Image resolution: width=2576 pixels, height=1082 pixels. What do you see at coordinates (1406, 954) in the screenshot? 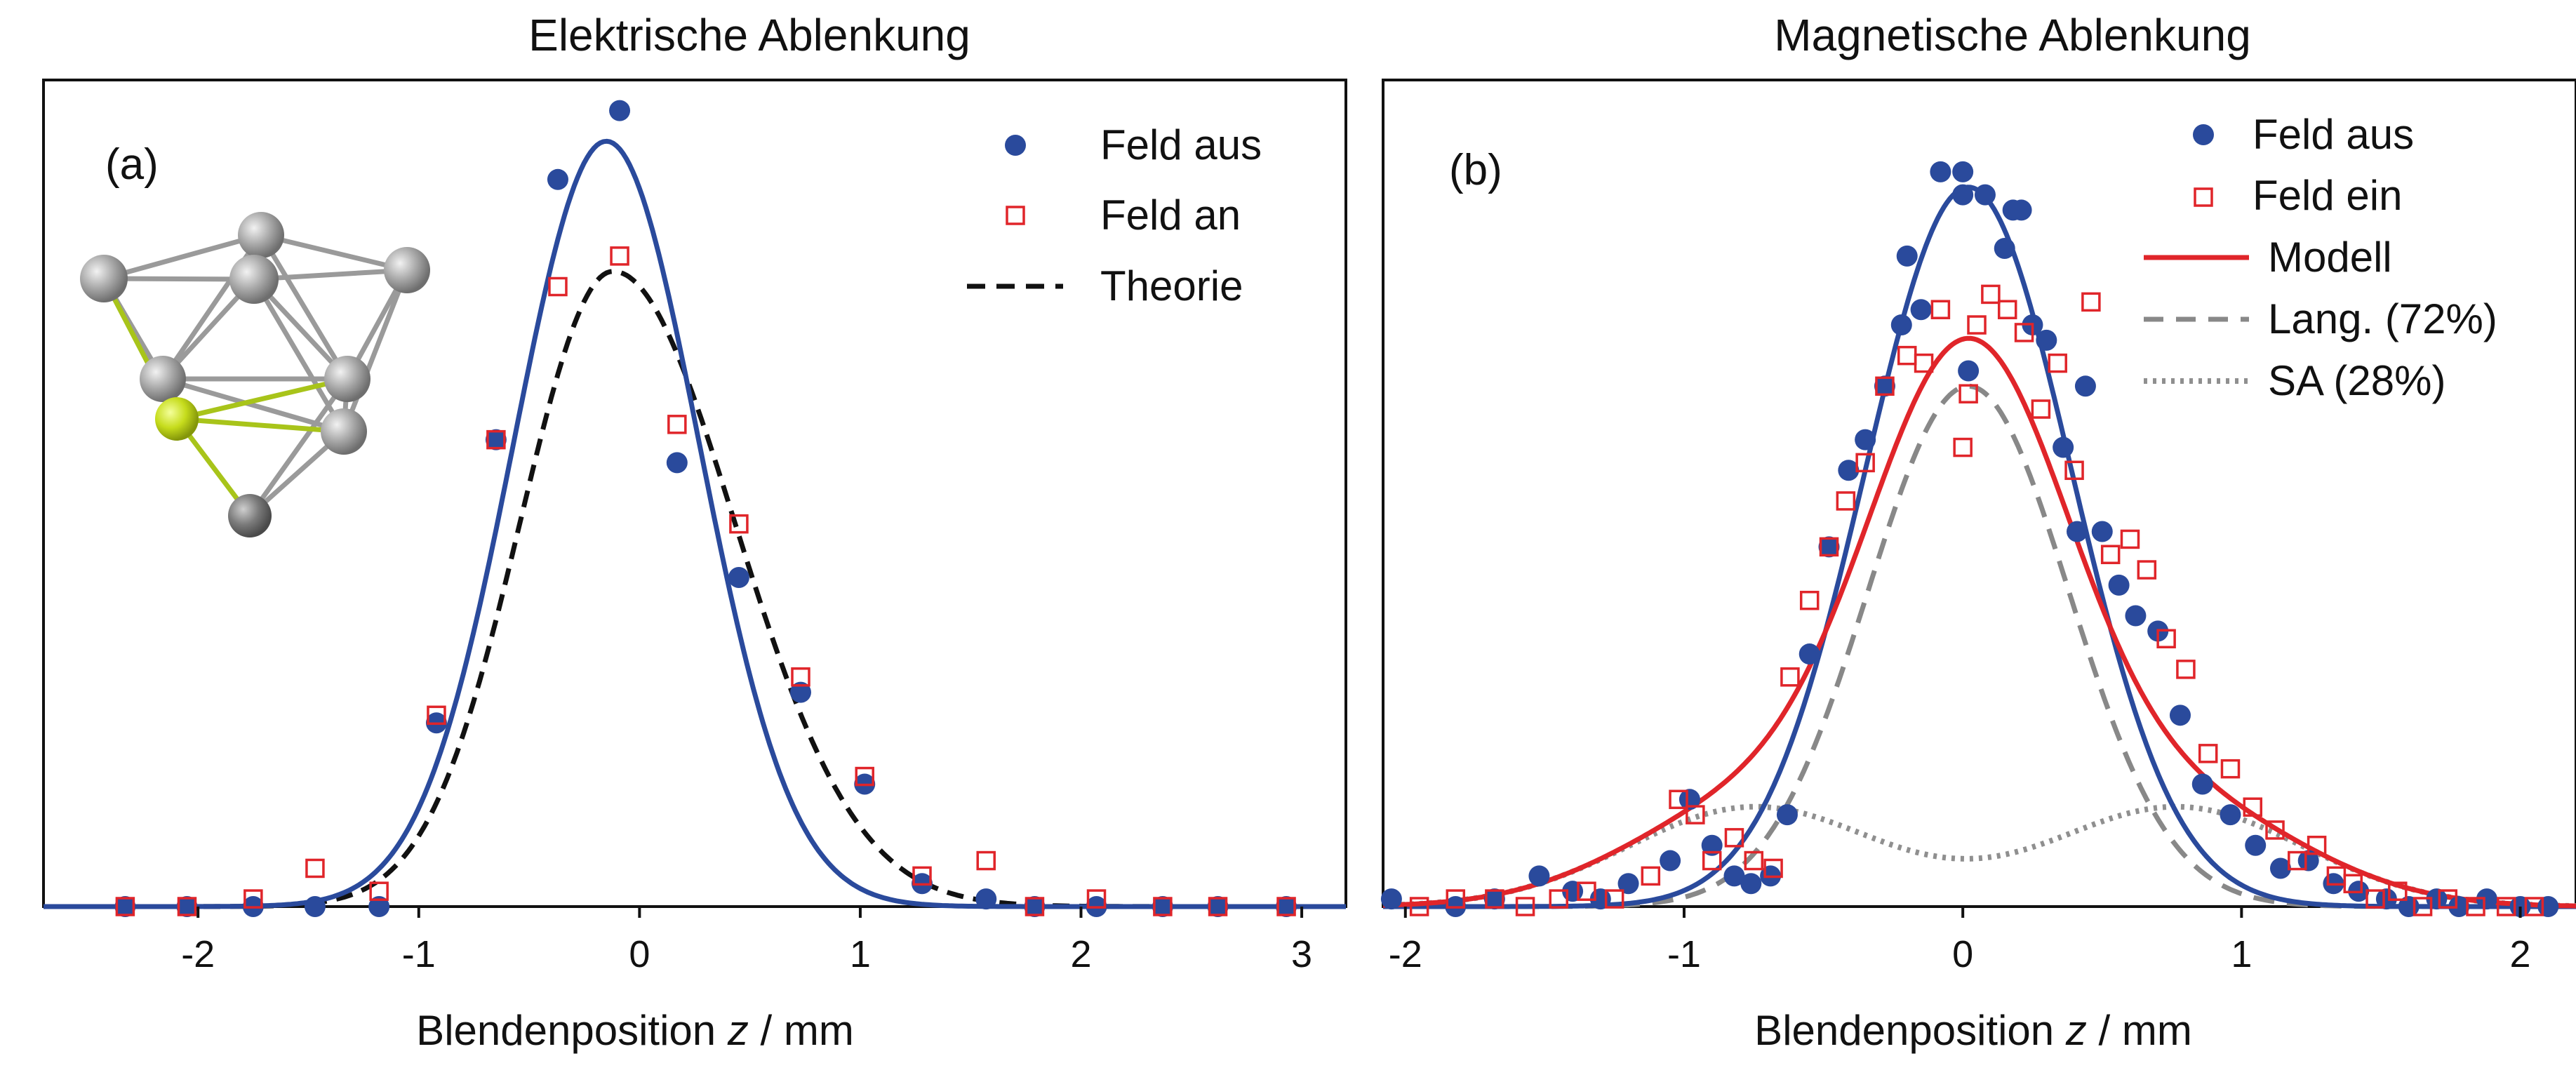
I see `panel-b-x-tick-label: -2` at bounding box center [1406, 954].